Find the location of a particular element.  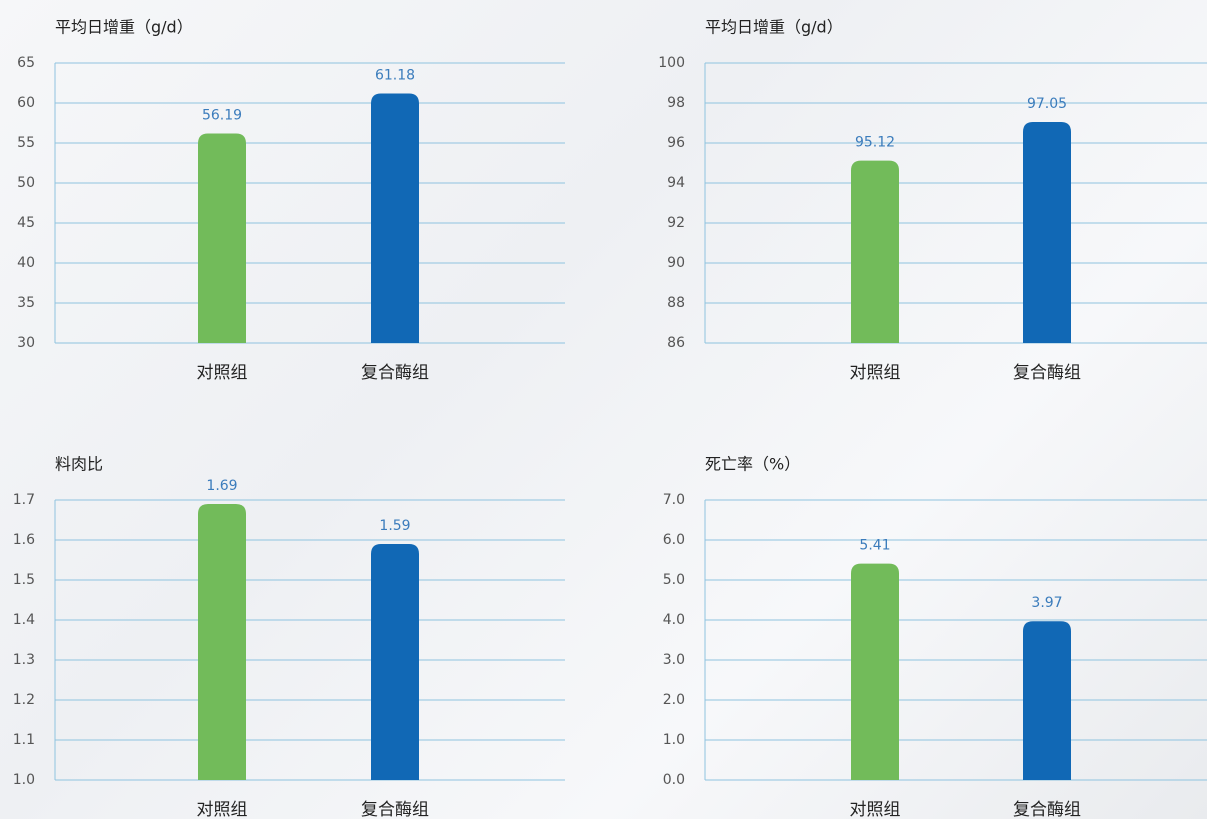

y-tick-label: 3.0 is located at coordinates (674, 660).